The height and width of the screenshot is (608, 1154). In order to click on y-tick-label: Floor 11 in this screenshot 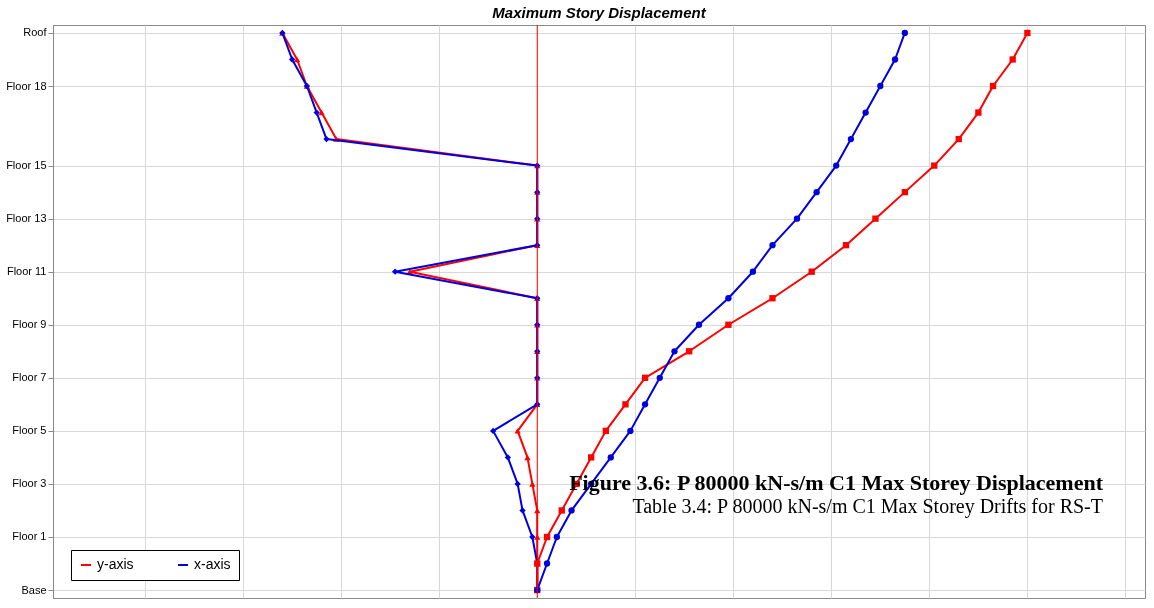, I will do `click(26, 271)`.